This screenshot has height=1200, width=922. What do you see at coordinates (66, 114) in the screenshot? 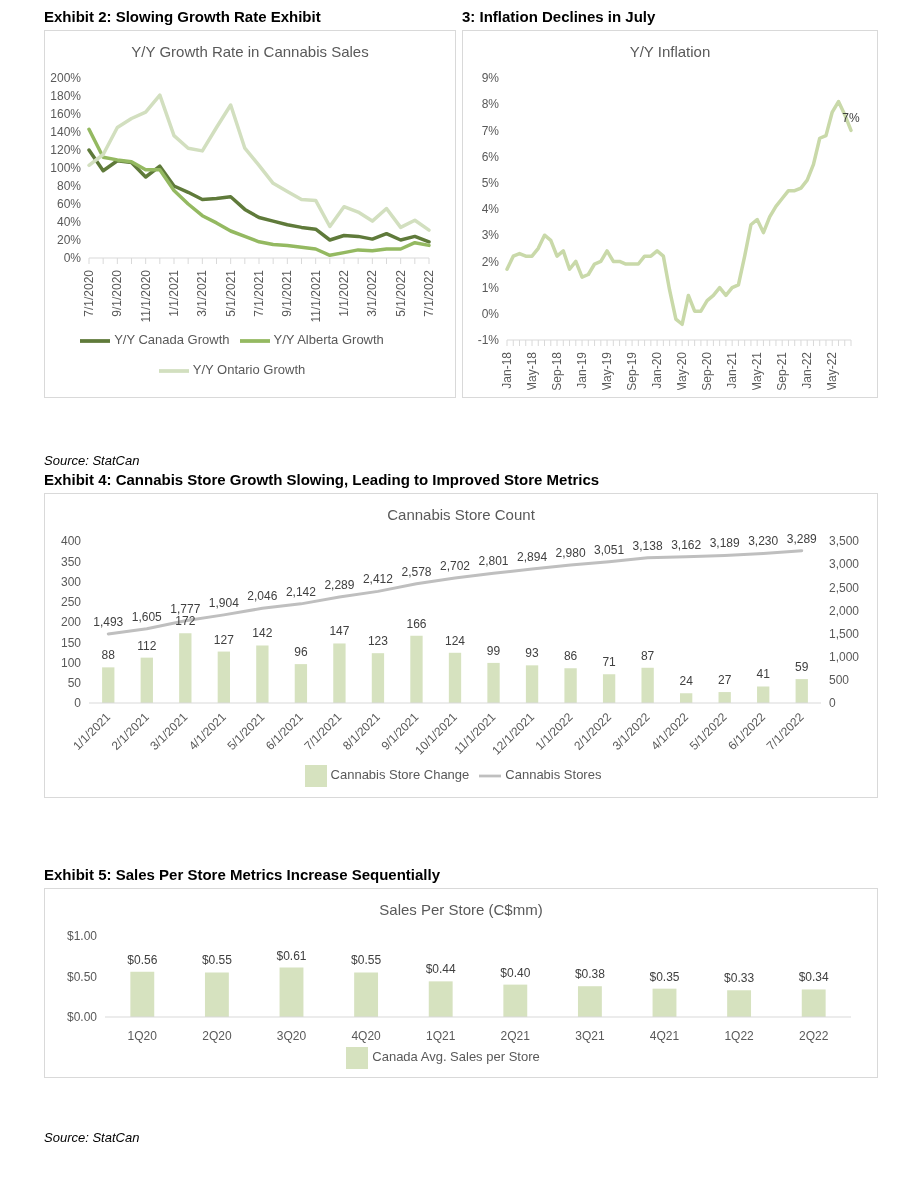
I see `y-tick-label: 160%` at bounding box center [66, 114].